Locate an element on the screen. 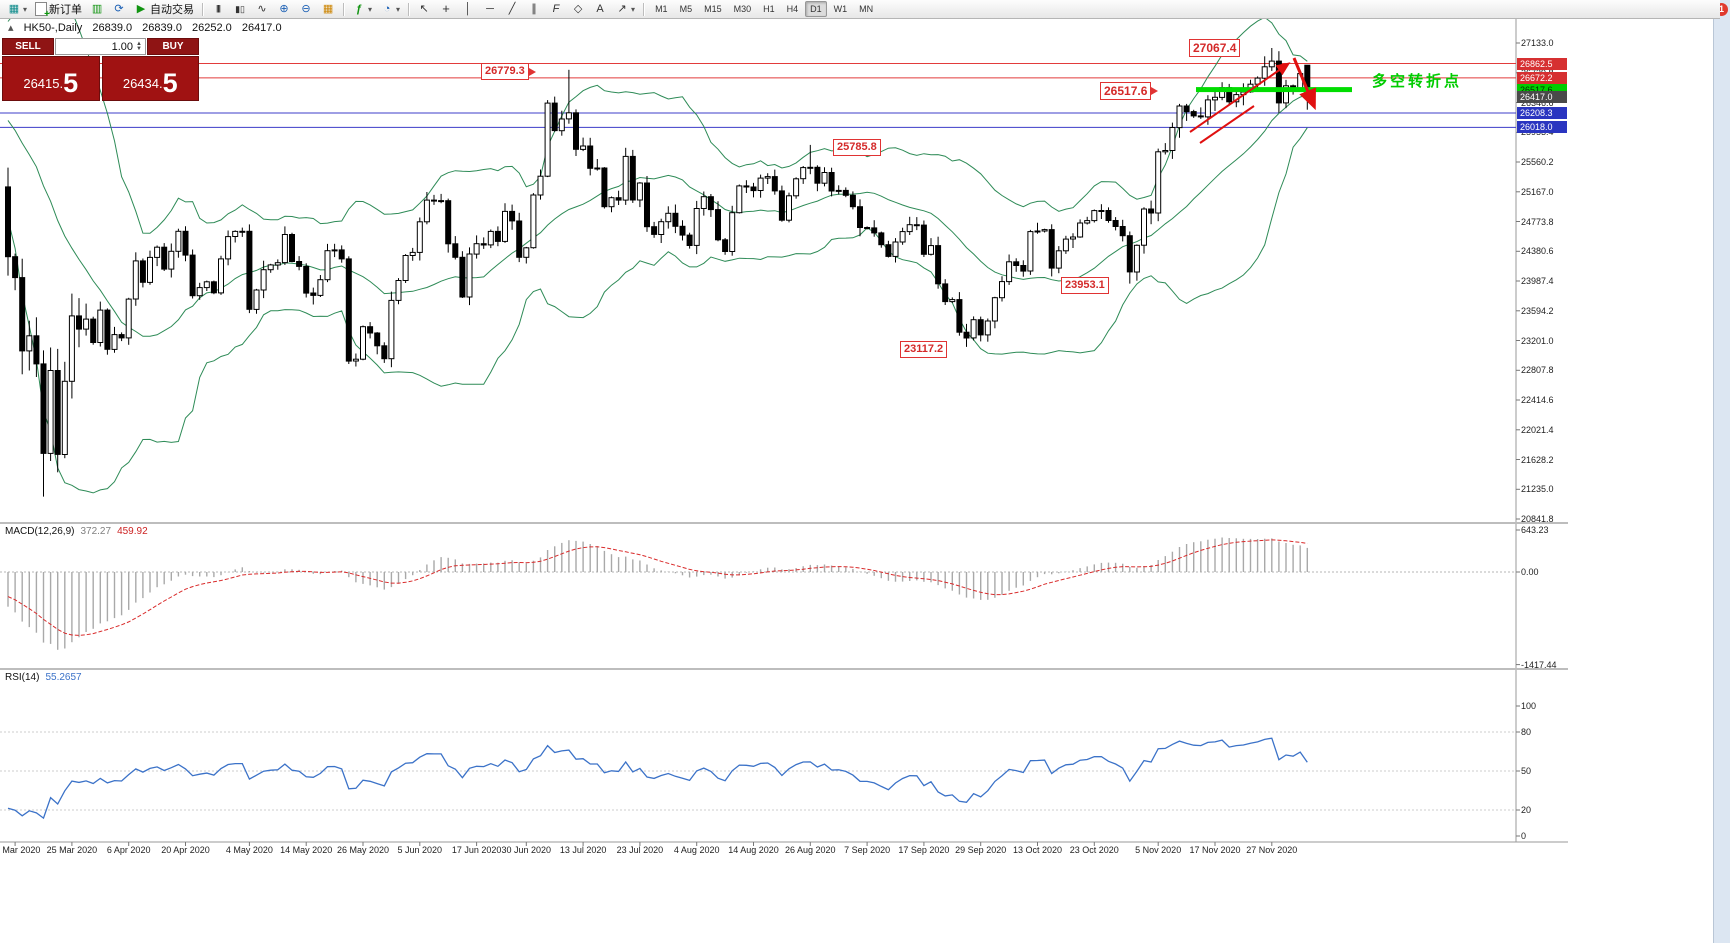 The height and width of the screenshot is (943, 1730). macd-main-value: 372.27 is located at coordinates (96, 531).